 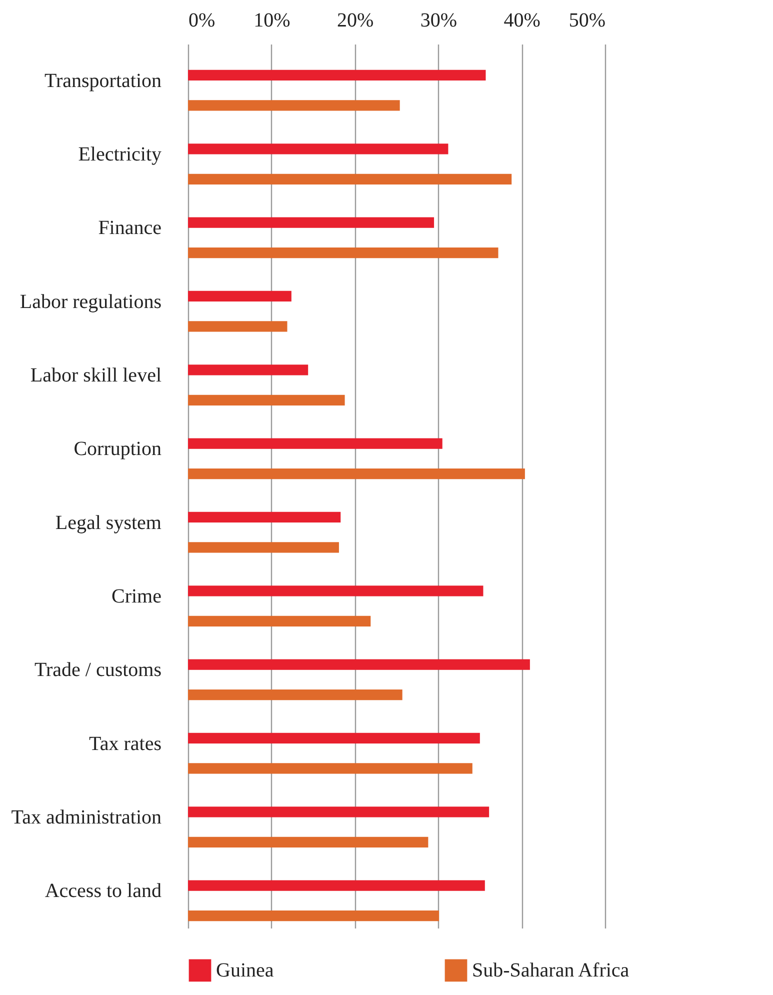 What do you see at coordinates (202, 21) in the screenshot?
I see `x-tick-label: 0%` at bounding box center [202, 21].